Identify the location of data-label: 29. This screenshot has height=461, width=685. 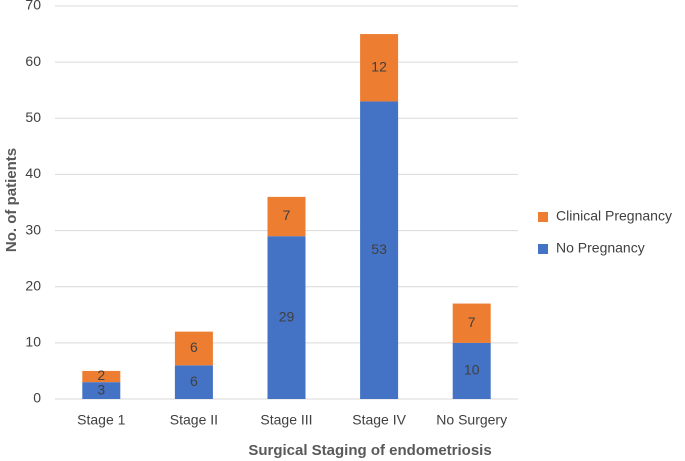
(287, 316).